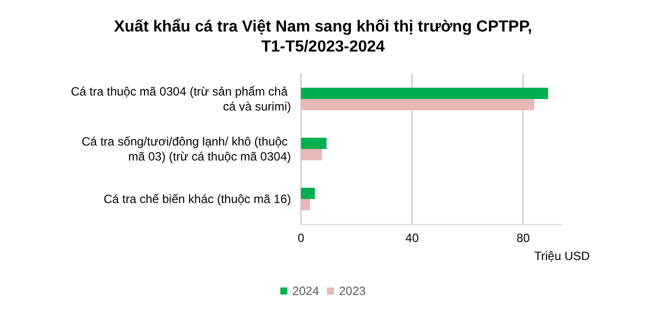 The image size is (646, 320). What do you see at coordinates (306, 291) in the screenshot?
I see `legend-label: 2024` at bounding box center [306, 291].